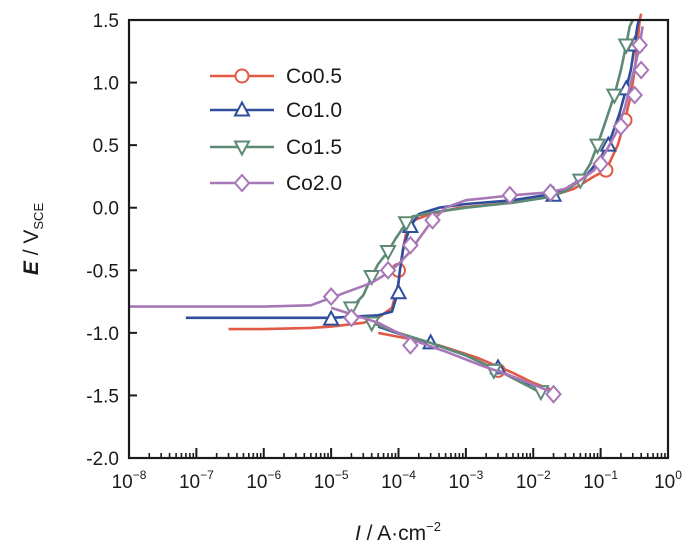 This screenshot has height=559, width=700. What do you see at coordinates (111, 240) in the screenshot?
I see `y-axis-ticks: -2.0 -1.5 -1.0 -0.5 0.0 0.5 1.0 1.5` at bounding box center [111, 240].